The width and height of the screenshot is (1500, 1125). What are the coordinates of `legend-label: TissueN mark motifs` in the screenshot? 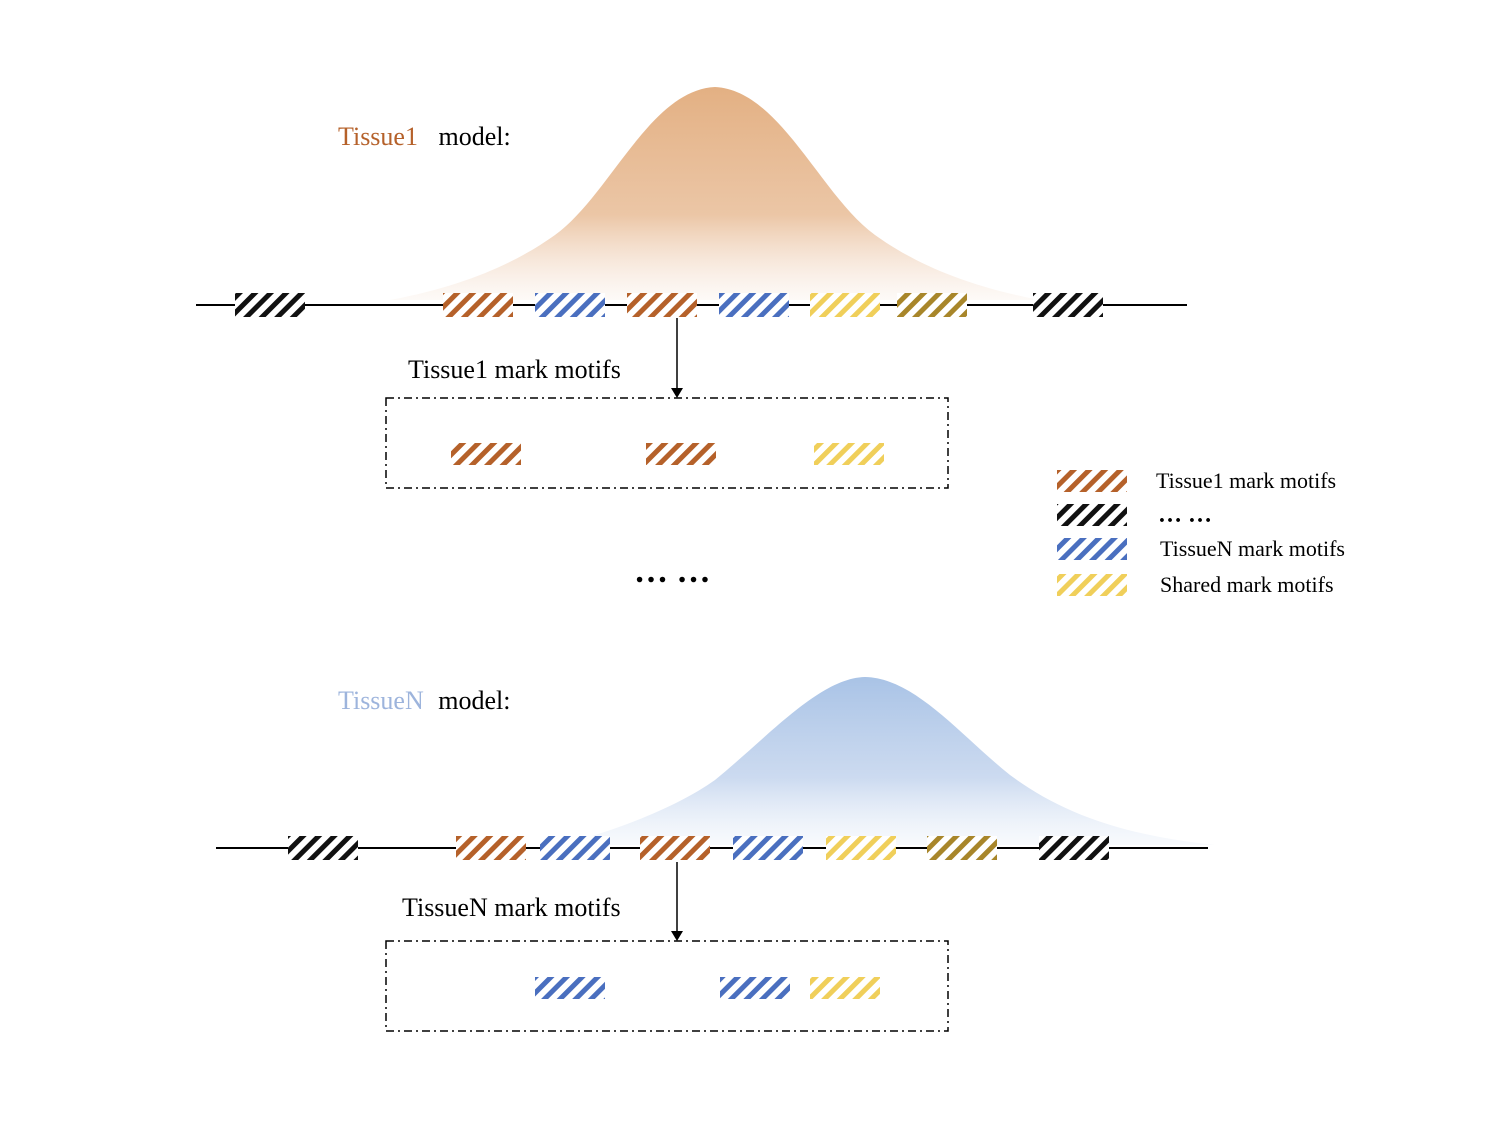 It's located at (1252, 548).